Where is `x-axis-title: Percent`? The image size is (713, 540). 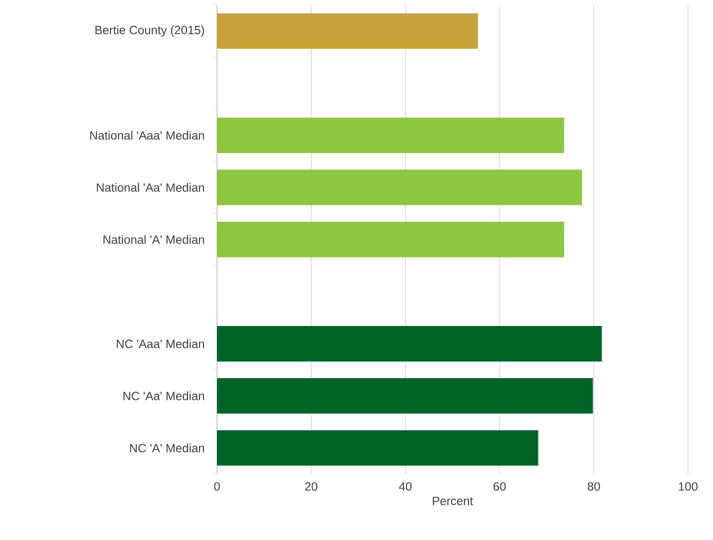 x-axis-title: Percent is located at coordinates (453, 501).